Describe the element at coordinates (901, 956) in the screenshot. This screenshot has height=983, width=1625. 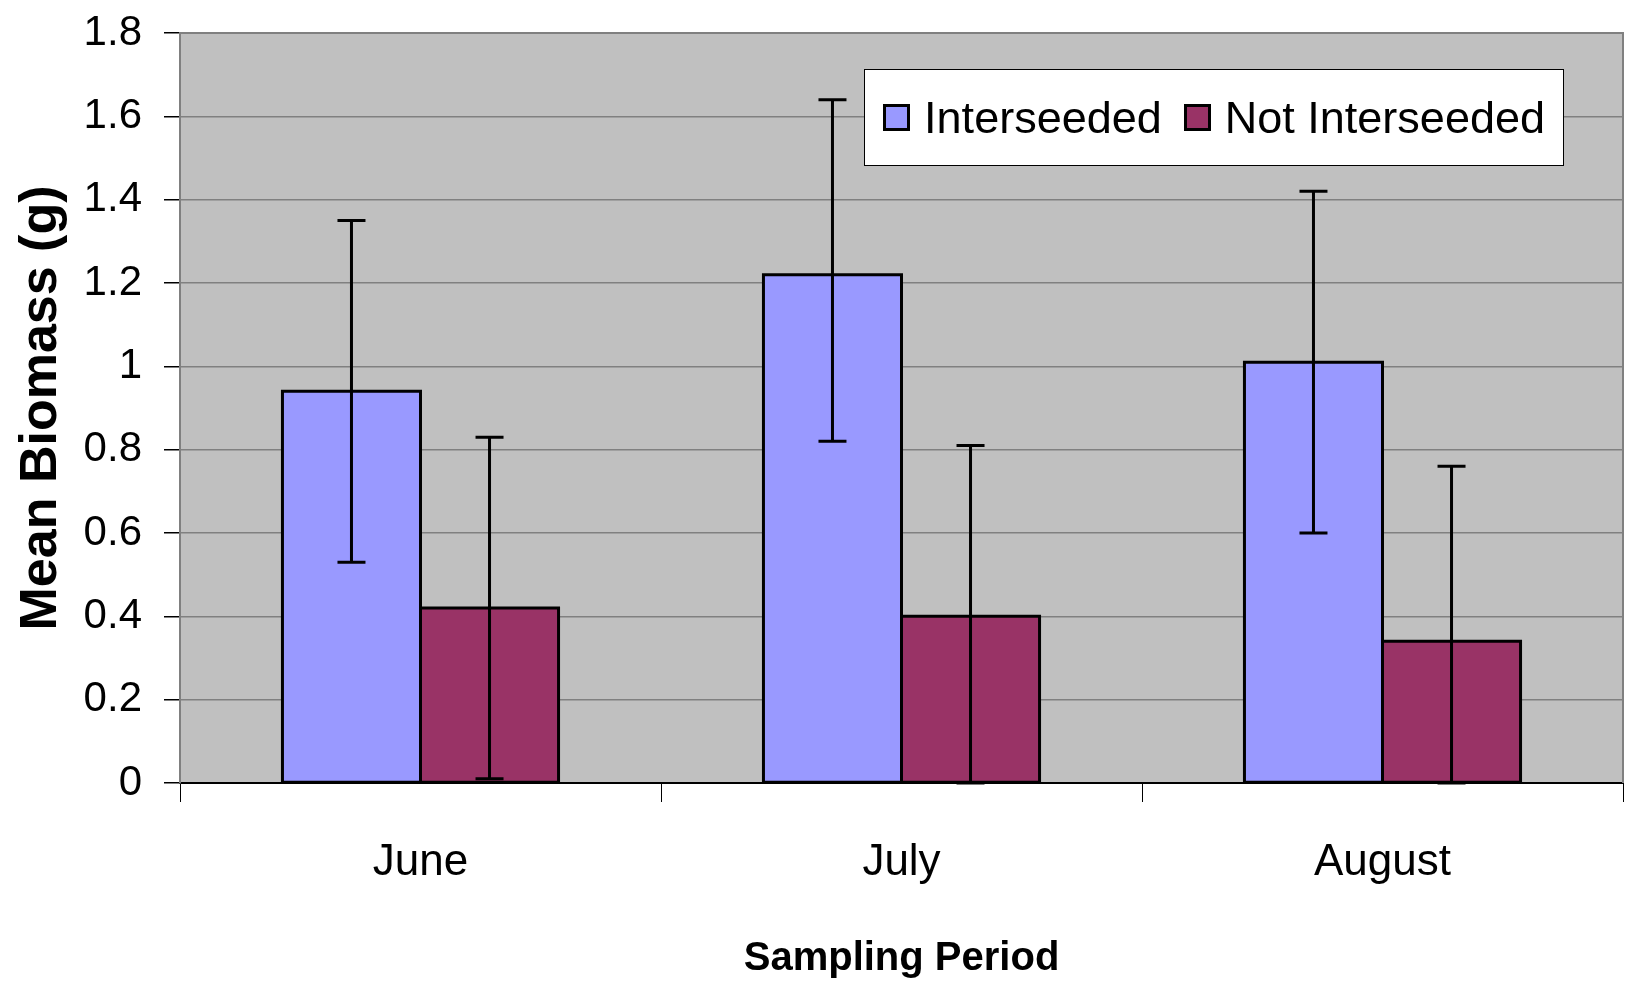
I see `x-axis-title: Sampling Period` at that location.